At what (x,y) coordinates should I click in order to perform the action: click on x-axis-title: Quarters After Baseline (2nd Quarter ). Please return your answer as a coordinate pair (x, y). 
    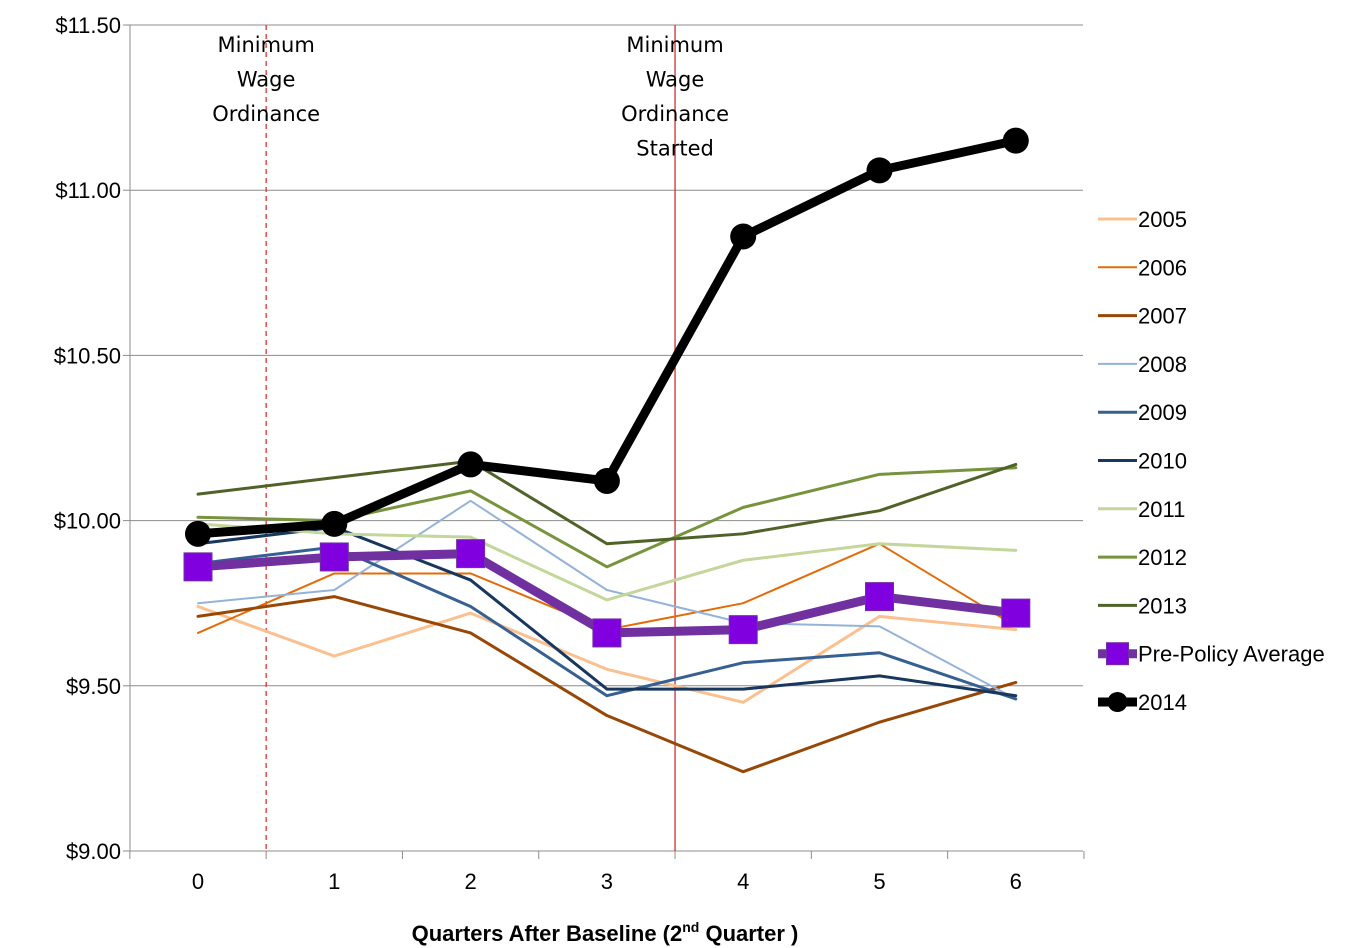
    Looking at the image, I should click on (605, 932).